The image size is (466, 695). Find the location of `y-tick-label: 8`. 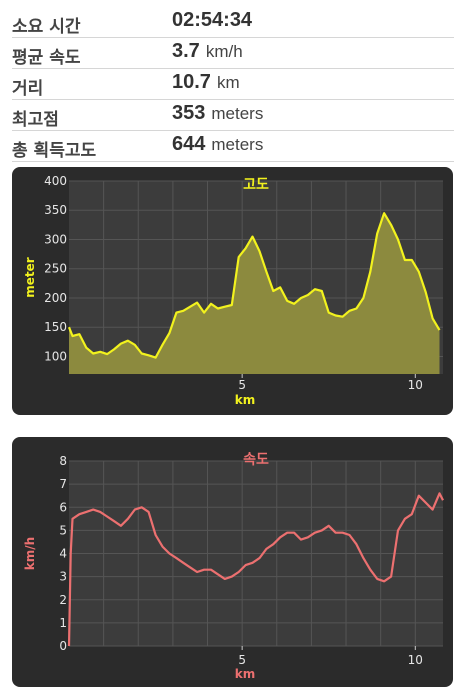

y-tick-label: 8 is located at coordinates (63, 461).